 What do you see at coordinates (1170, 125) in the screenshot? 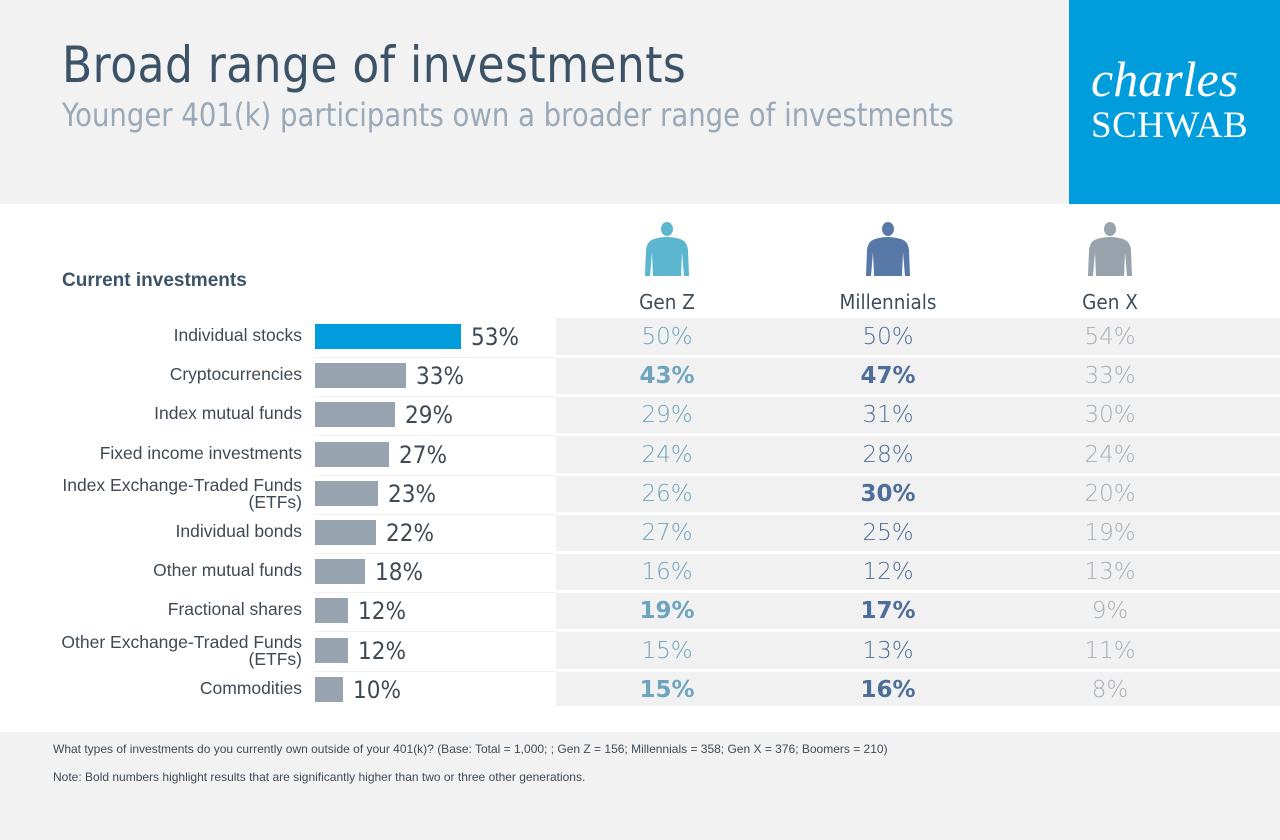
I see `logo-line-2: SCHWAB` at bounding box center [1170, 125].